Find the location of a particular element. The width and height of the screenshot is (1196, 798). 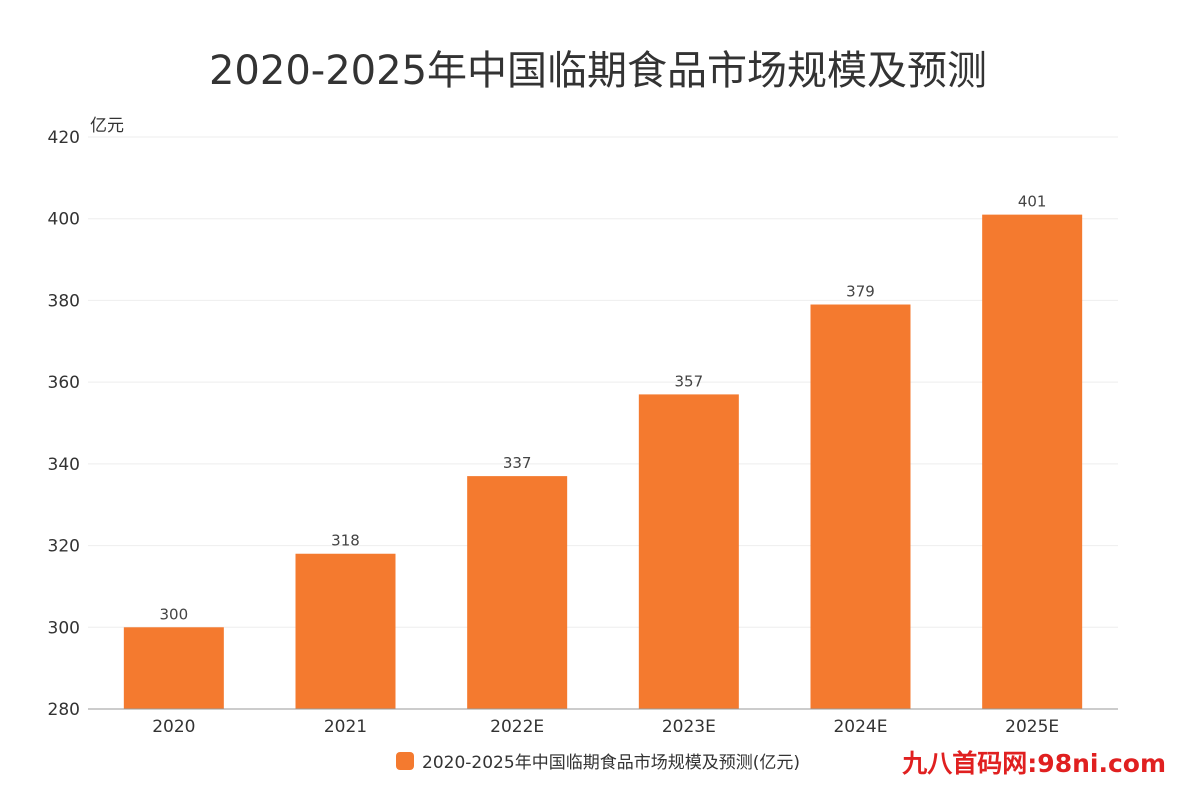

bar-2021 is located at coordinates (345, 631).